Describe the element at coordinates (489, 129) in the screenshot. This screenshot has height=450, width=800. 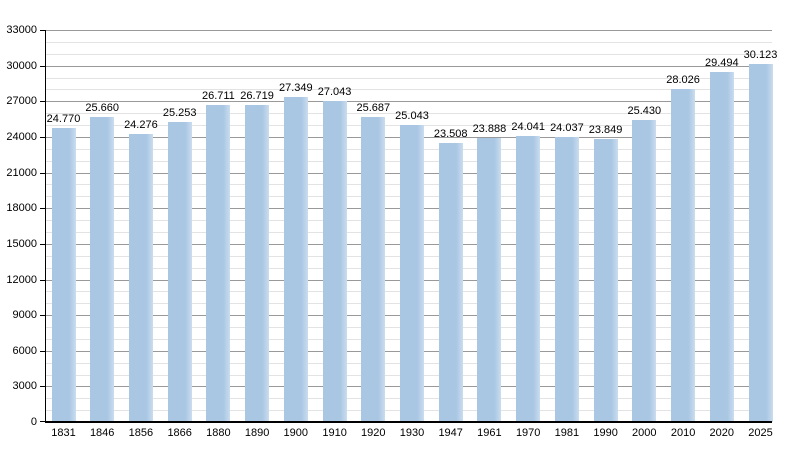
I see `bar-value-label: 23.888` at that location.